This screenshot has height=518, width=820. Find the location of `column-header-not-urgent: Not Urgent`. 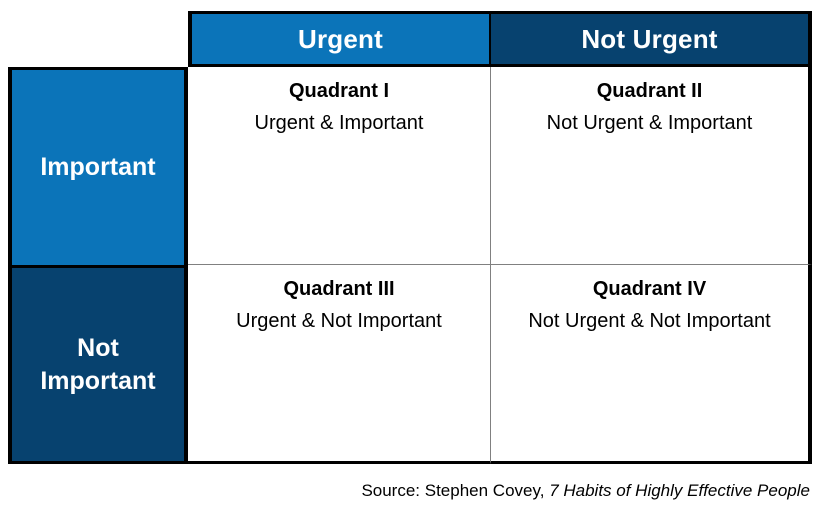

column-header-not-urgent: Not Urgent is located at coordinates (651, 39).